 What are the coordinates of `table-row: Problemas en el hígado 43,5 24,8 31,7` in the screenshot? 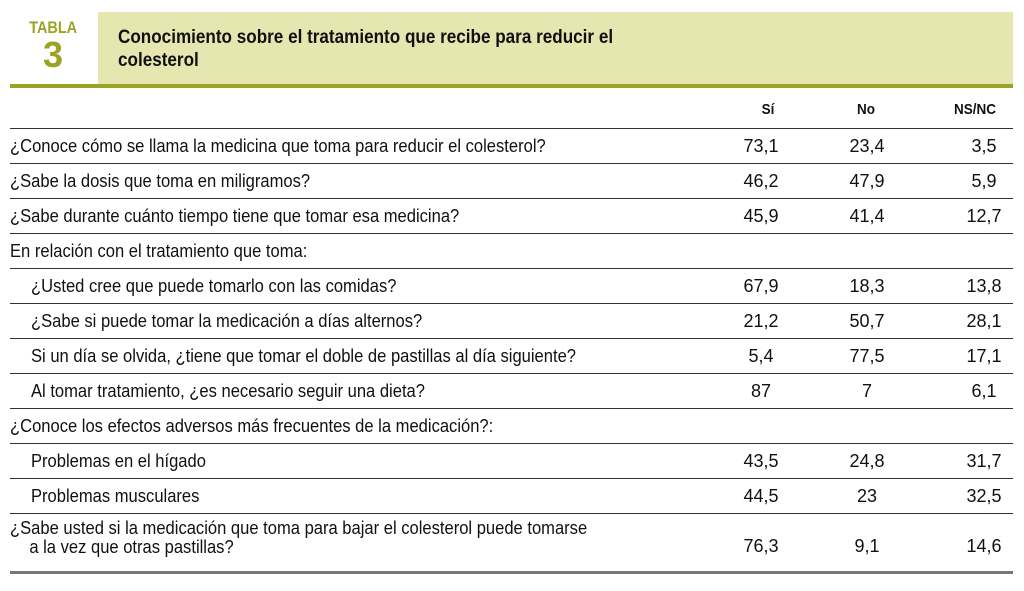 It's located at (511, 460).